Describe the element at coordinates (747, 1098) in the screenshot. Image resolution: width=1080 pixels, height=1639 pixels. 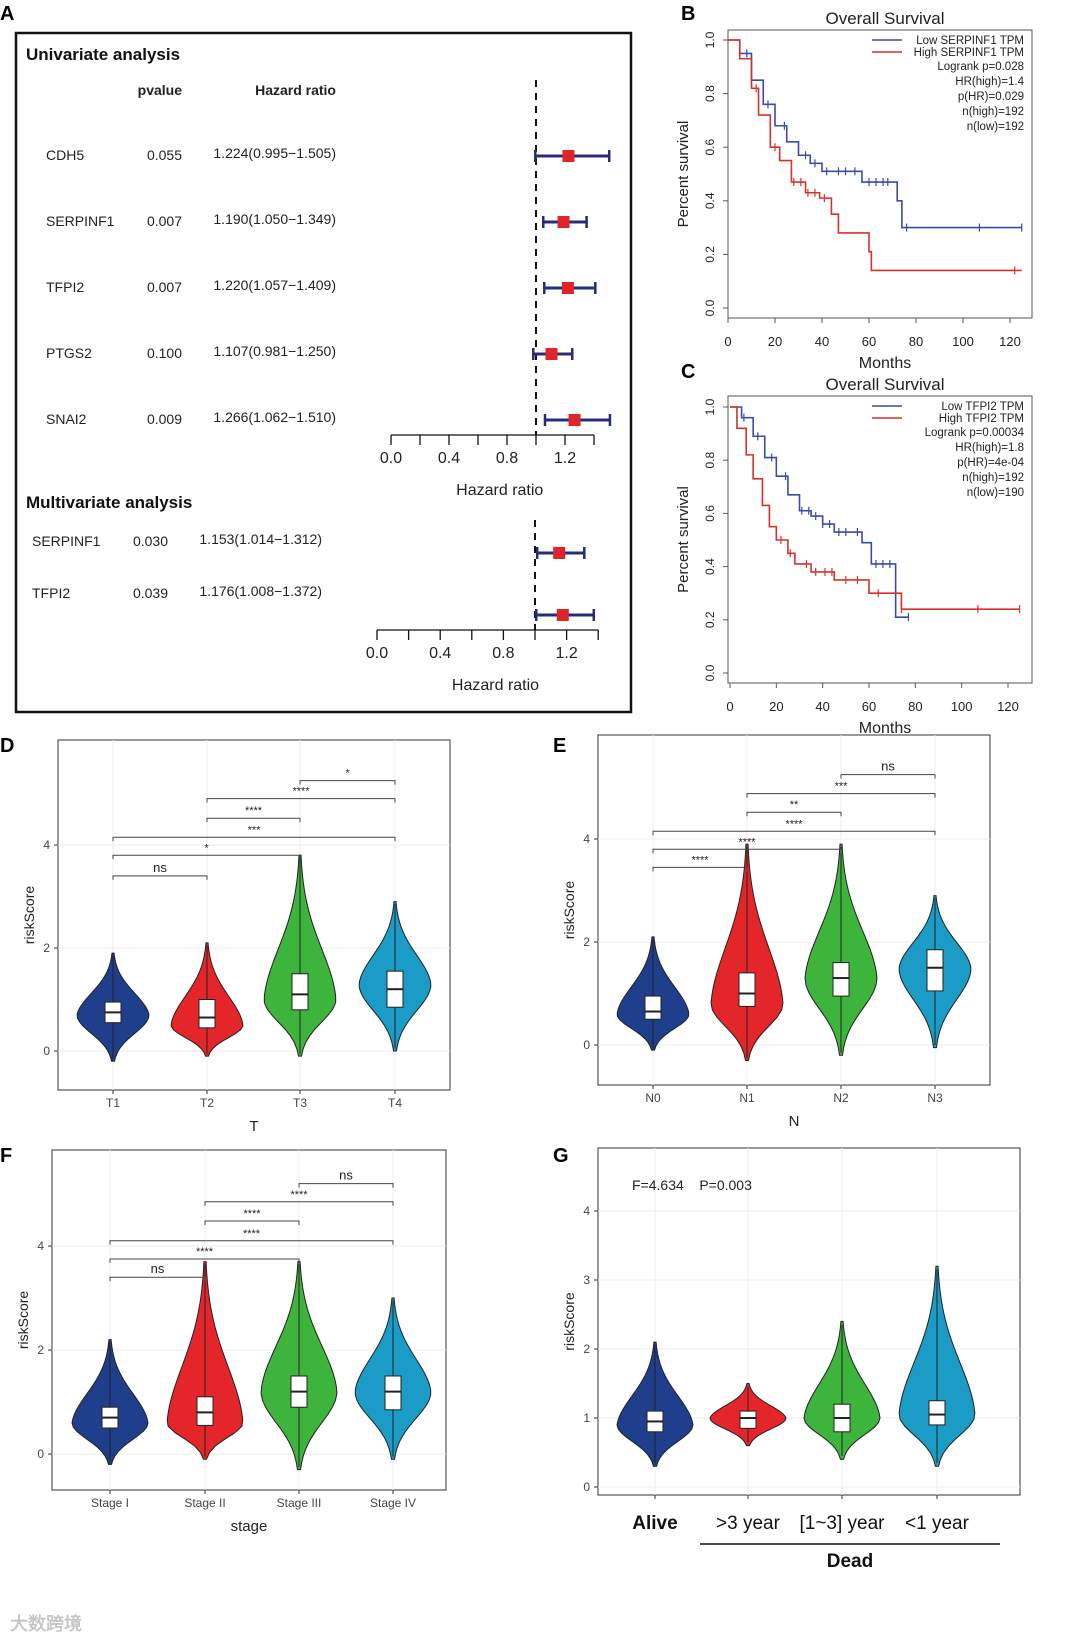
I see `x-tick-label: N1` at that location.